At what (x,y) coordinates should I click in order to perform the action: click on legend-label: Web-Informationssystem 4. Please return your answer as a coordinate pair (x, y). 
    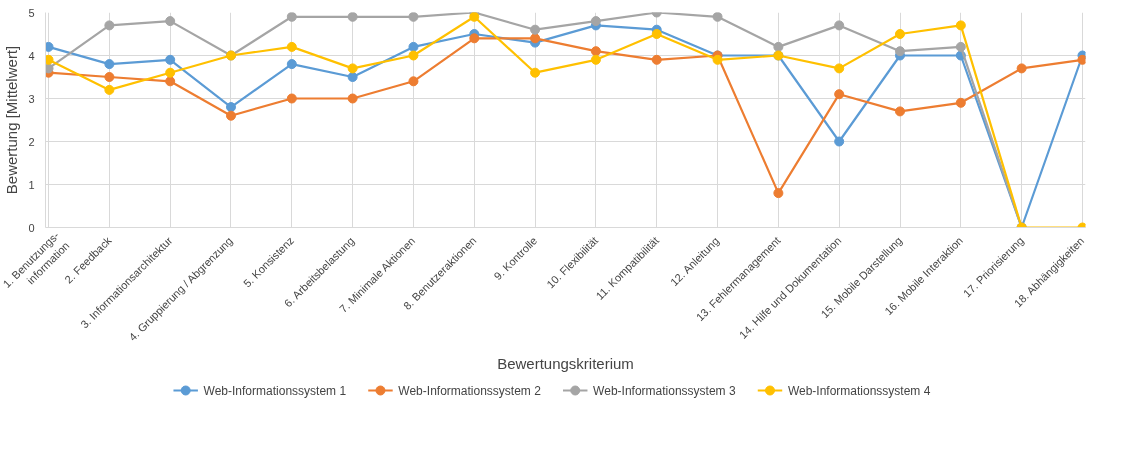
    Looking at the image, I should click on (859, 390).